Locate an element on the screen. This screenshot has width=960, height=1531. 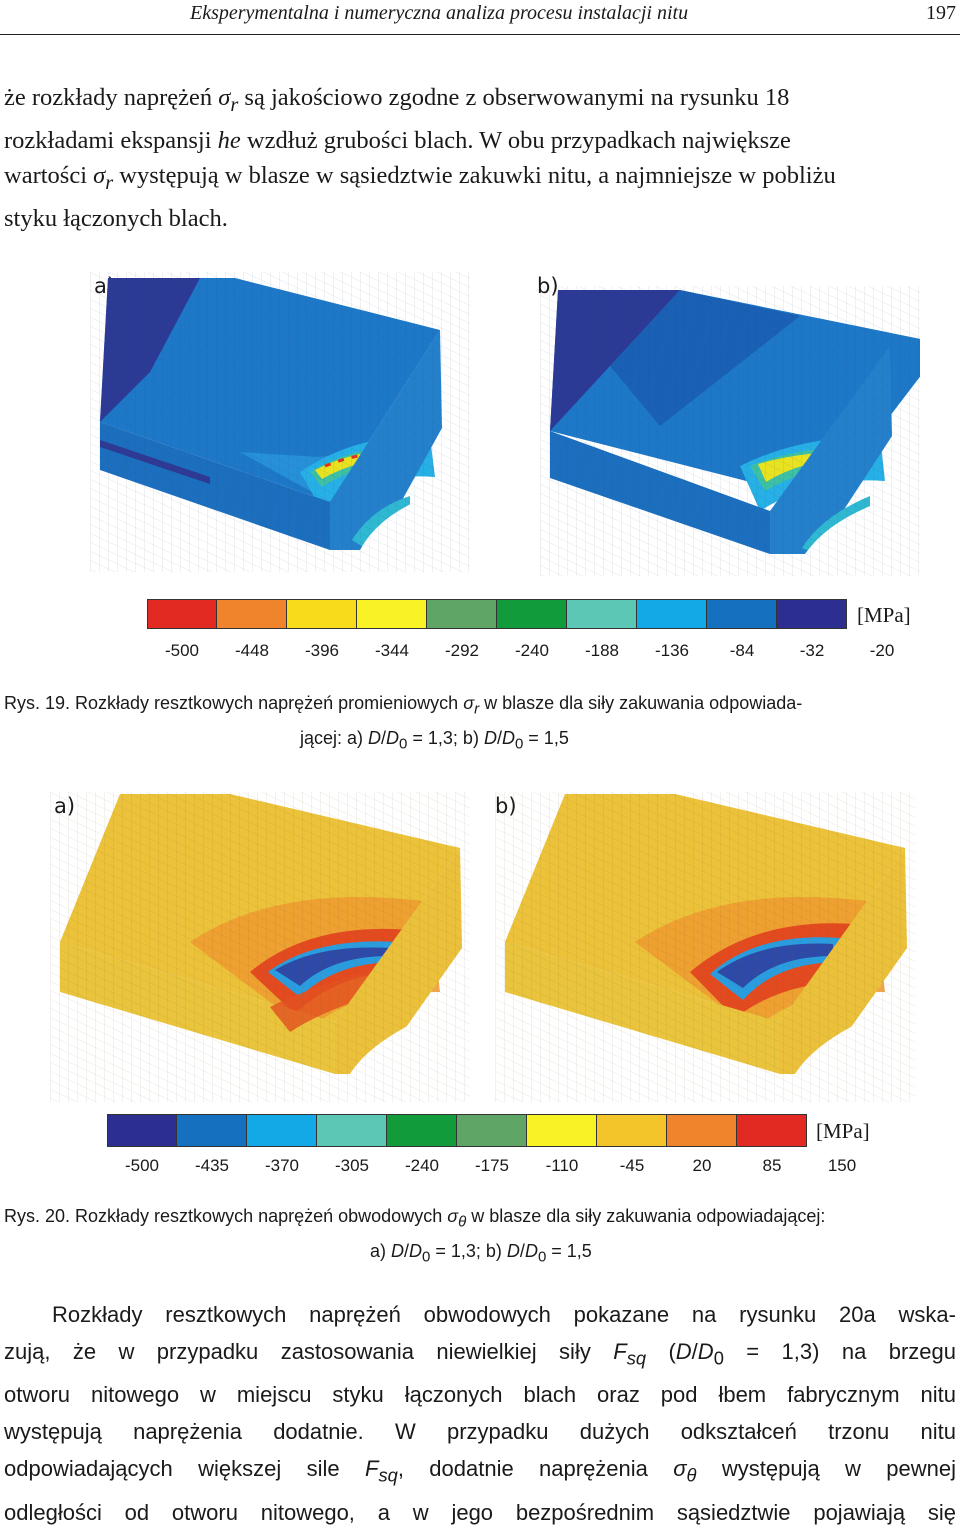
fig19-colorbar-frame is located at coordinates (497, 614).